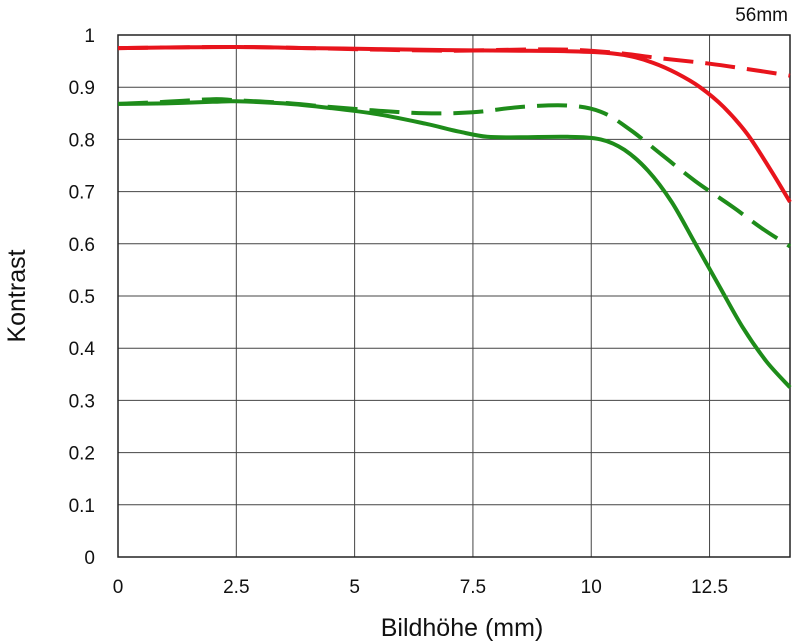  Describe the element at coordinates (17, 295) in the screenshot. I see `y-axis-label: Kontrast` at that location.